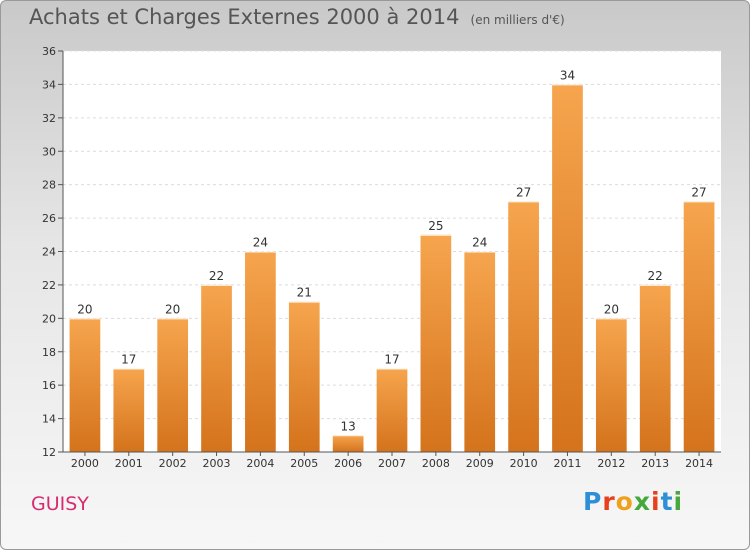 The height and width of the screenshot is (550, 750). What do you see at coordinates (60, 504) in the screenshot?
I see `commune-name: GUISY` at bounding box center [60, 504].